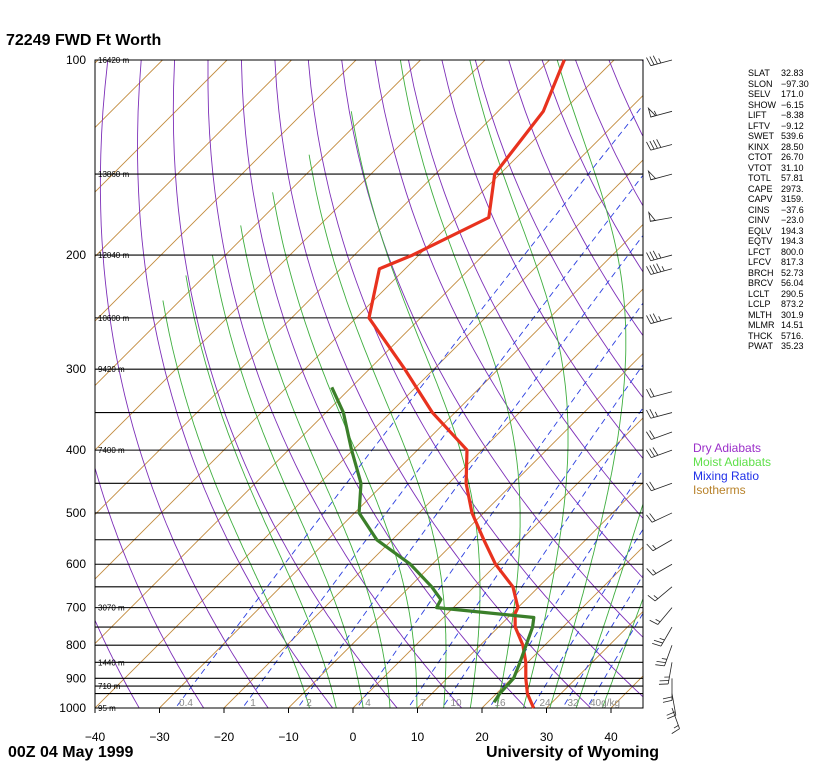 This screenshot has width=820, height=782. I want to click on index-row: LFCV 817.3, so click(783, 262).